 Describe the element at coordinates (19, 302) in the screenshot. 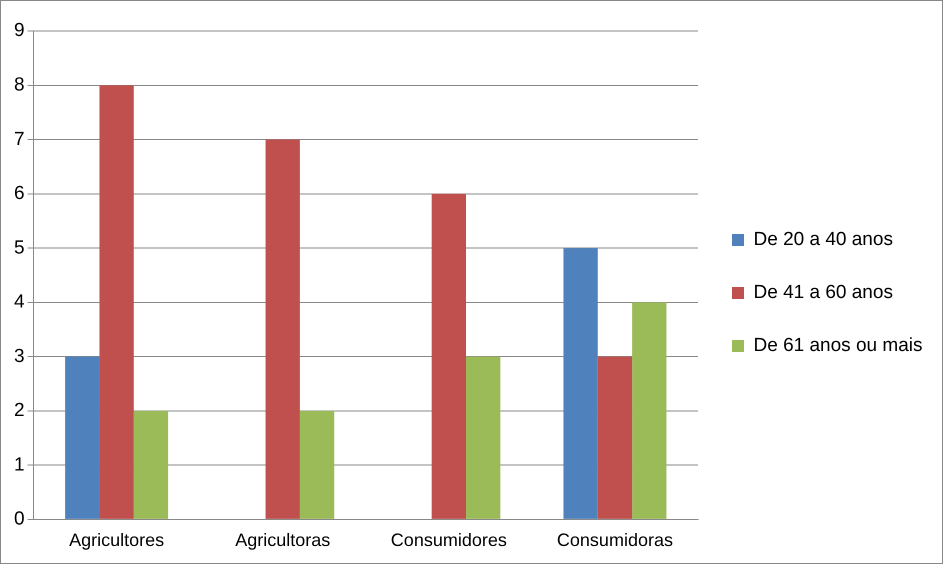

I see `y-tick-label: 4` at that location.